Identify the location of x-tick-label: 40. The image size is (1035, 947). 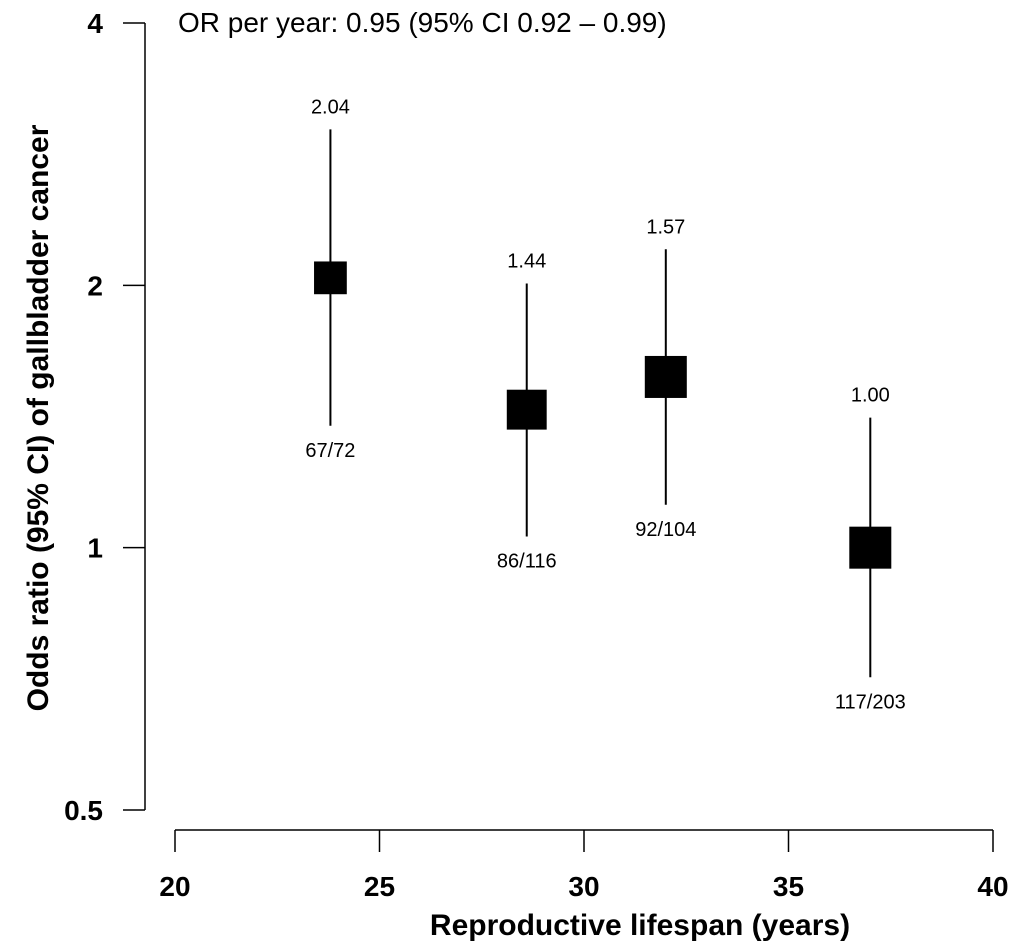
(992, 886).